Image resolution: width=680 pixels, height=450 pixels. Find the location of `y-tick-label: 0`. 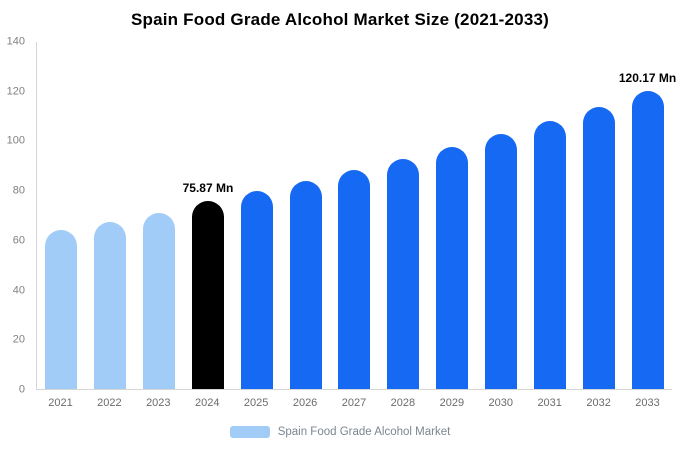

y-tick-label: 0 is located at coordinates (21, 389).